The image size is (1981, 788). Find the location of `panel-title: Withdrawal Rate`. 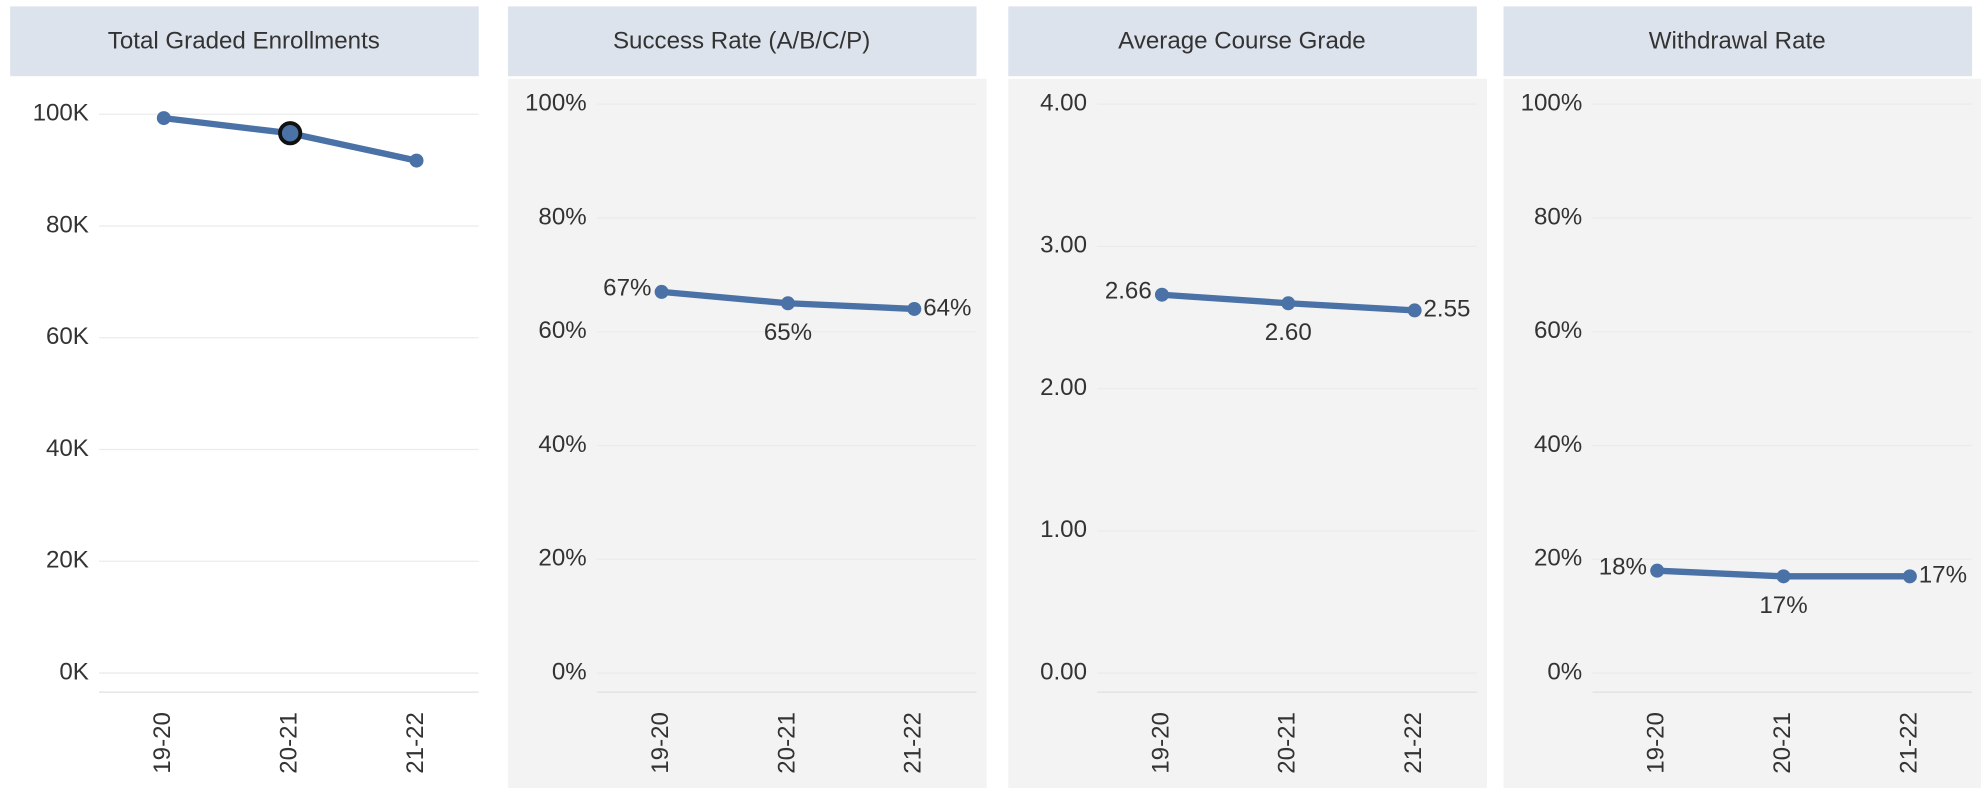

panel-title: Withdrawal Rate is located at coordinates (1737, 40).